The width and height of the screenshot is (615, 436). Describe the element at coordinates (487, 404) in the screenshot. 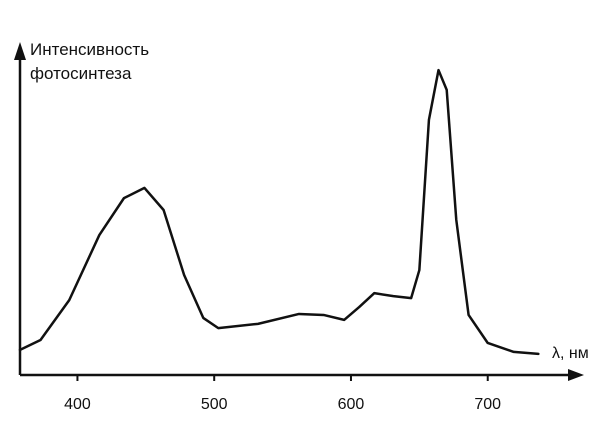

I see `x-tick-label: 700` at that location.